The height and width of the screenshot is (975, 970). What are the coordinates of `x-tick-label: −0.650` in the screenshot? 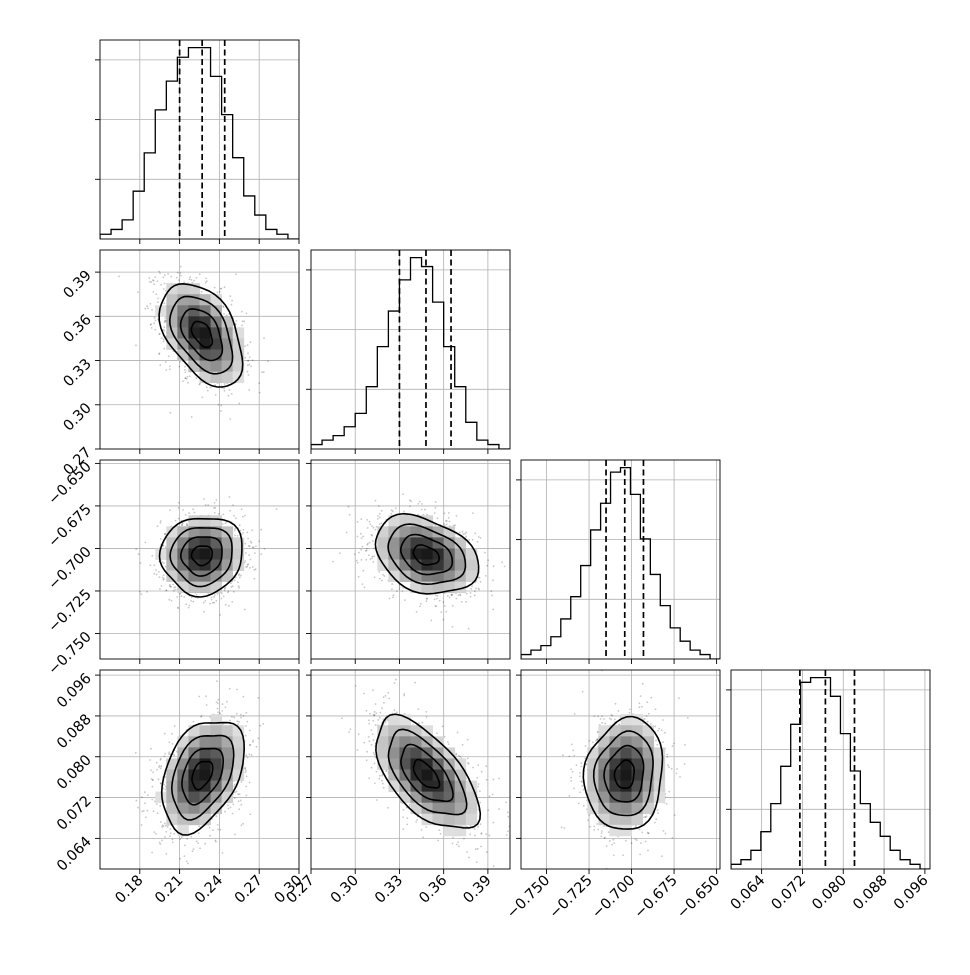 It's located at (698, 897).